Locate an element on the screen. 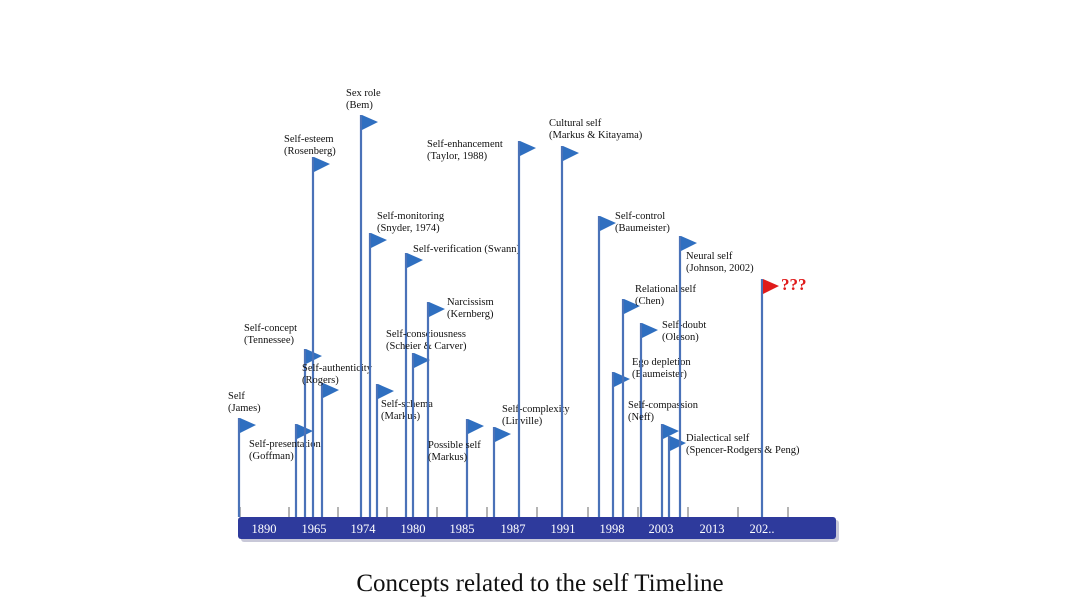  axis-year-label: 202.. is located at coordinates (762, 529).